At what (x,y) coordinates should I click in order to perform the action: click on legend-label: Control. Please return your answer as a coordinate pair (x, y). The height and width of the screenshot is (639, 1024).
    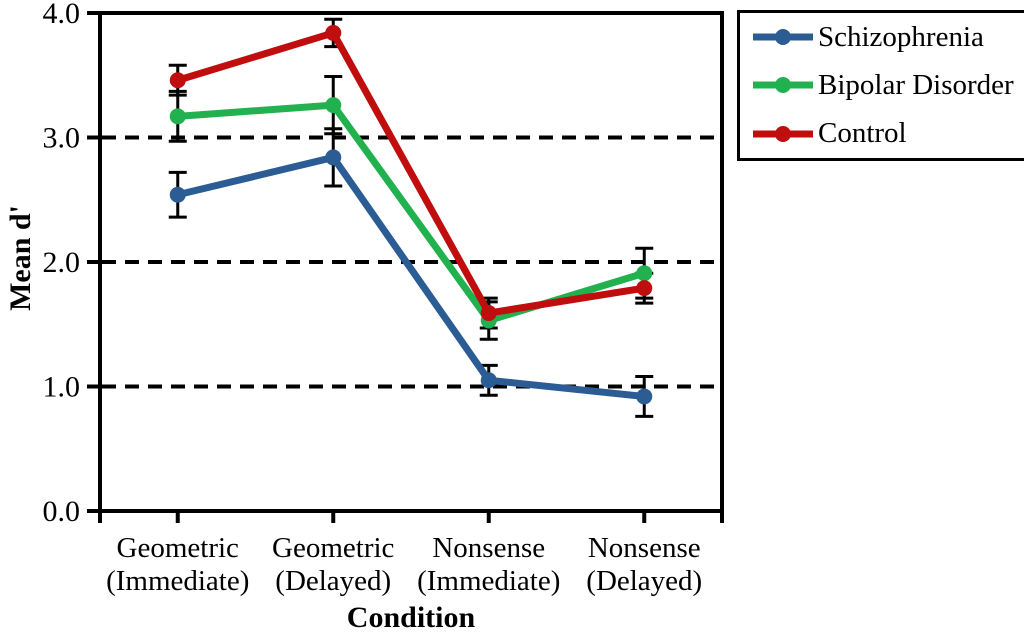
    Looking at the image, I should click on (862, 133).